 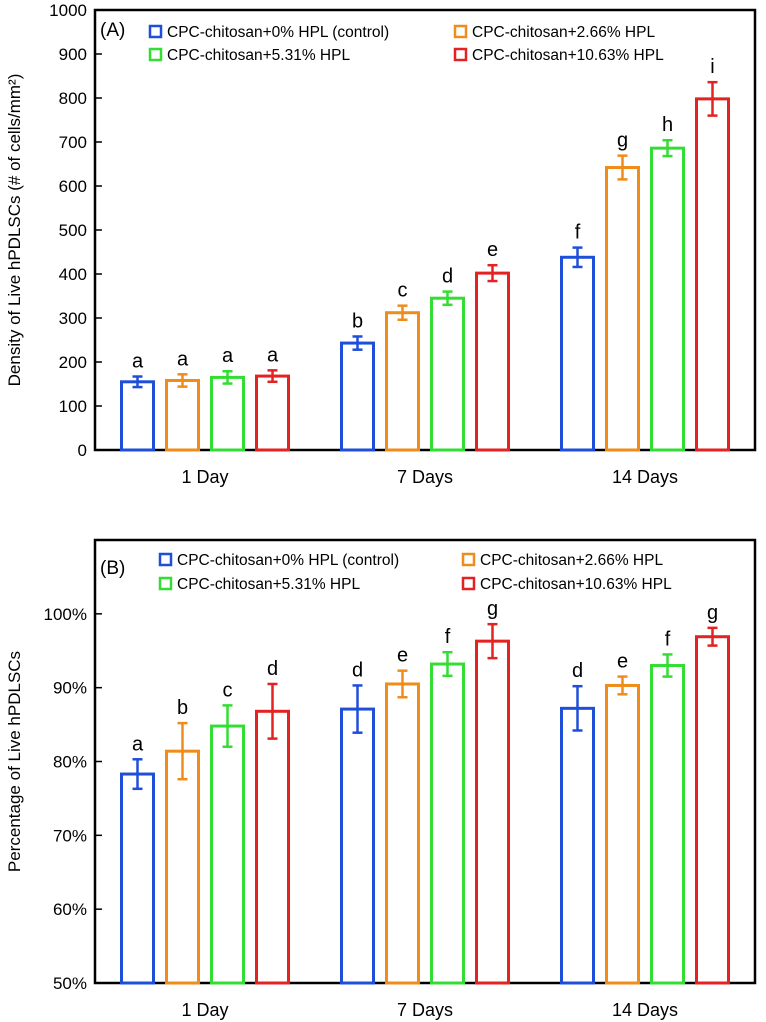 I want to click on panel-label: (A), so click(x=112, y=30).